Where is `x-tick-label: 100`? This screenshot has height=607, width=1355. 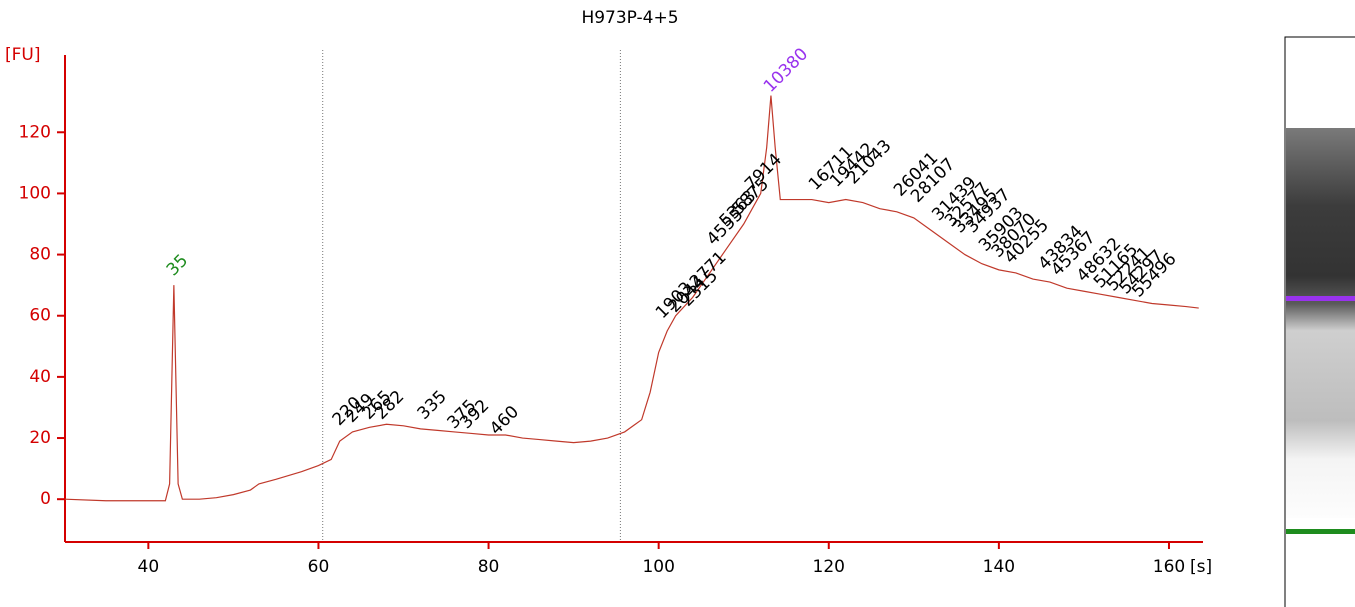
x-tick-label: 100 is located at coordinates (658, 567).